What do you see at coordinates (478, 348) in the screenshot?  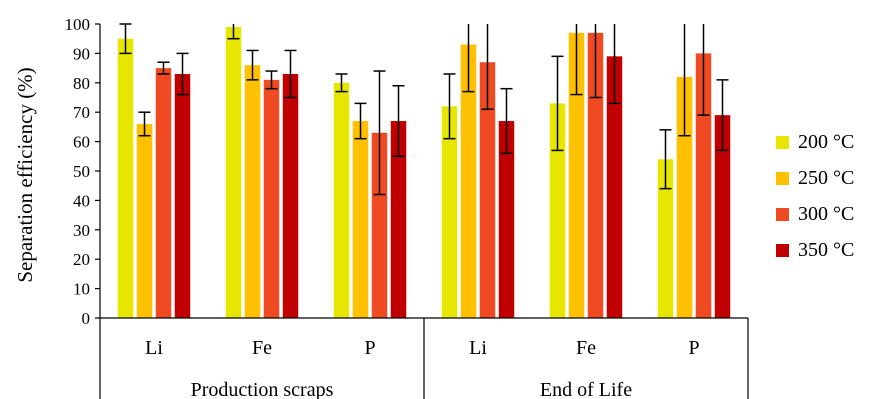 I see `x-category-label-4: Li` at bounding box center [478, 348].